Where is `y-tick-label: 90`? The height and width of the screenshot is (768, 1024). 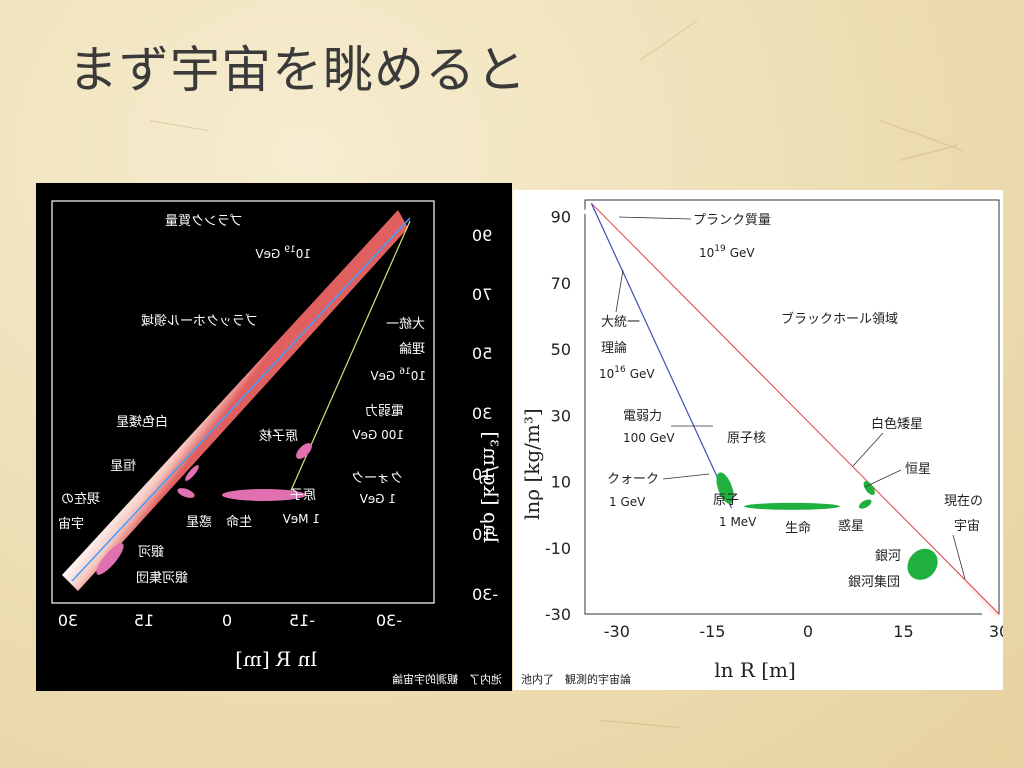
y-tick-label: 90 is located at coordinates (561, 217).